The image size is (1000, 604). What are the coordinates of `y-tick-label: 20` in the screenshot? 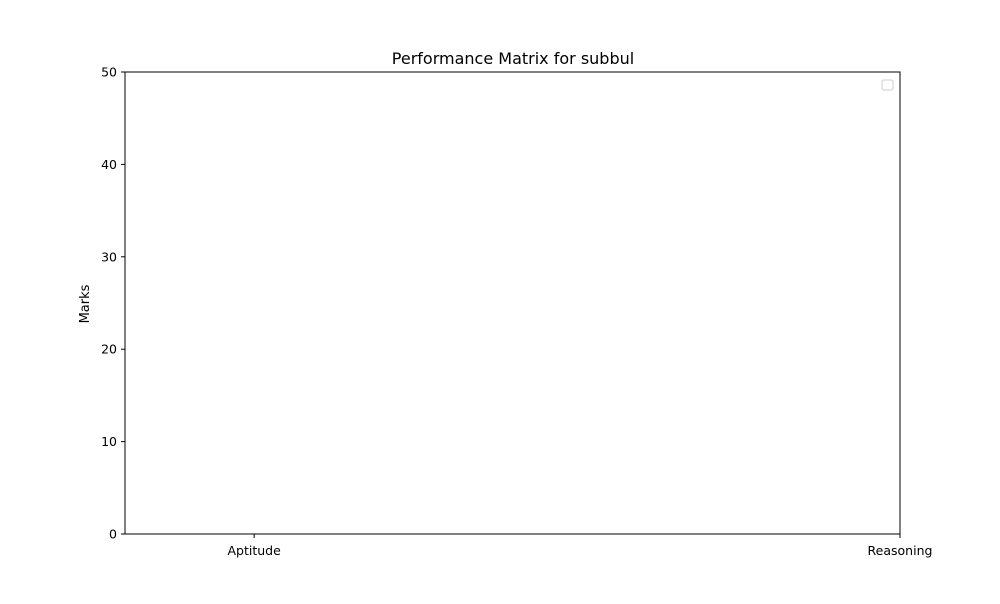 It's located at (109, 349).